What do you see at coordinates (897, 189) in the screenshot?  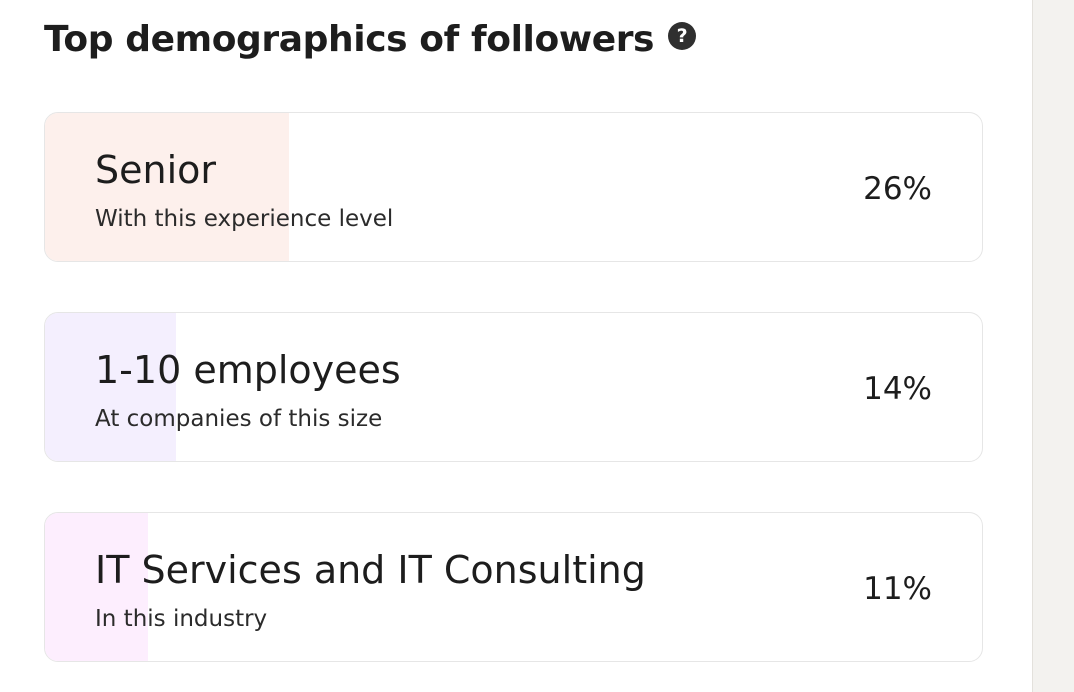 I see `demographic-percent: 26%` at bounding box center [897, 189].